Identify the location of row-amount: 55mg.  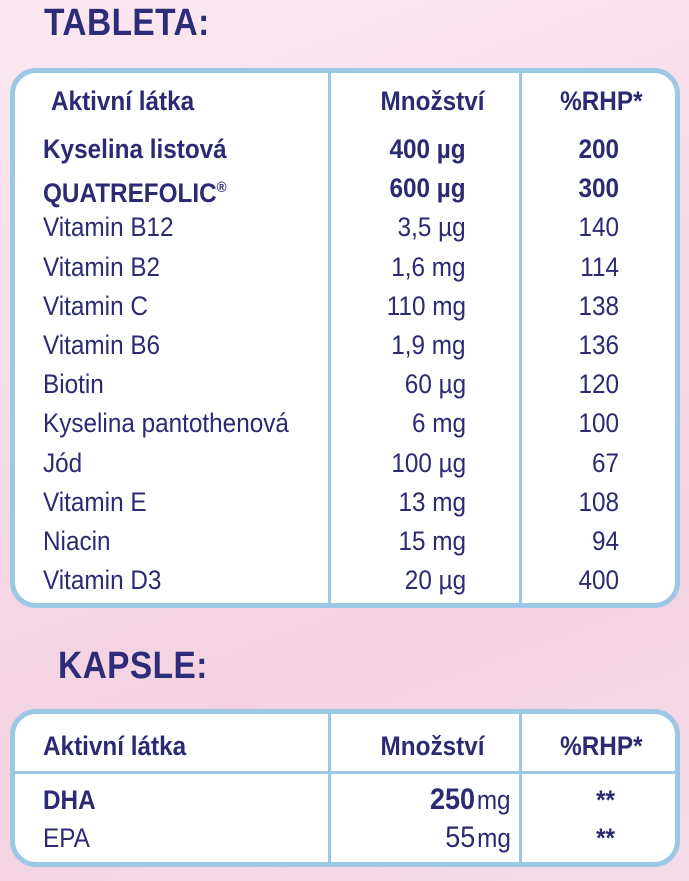
(478, 838).